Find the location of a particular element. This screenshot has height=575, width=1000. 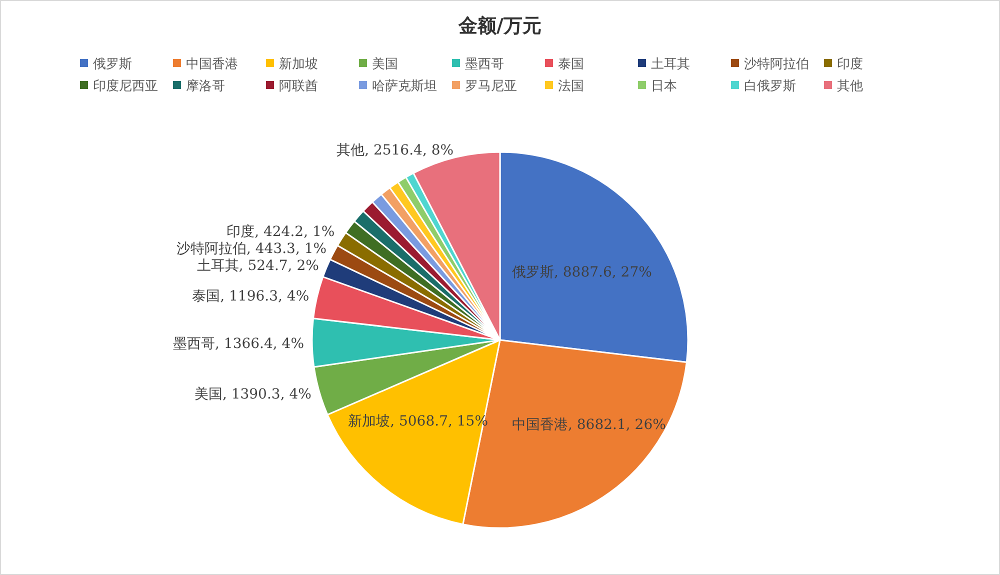

legend-label: 新加坡 is located at coordinates (298, 64).